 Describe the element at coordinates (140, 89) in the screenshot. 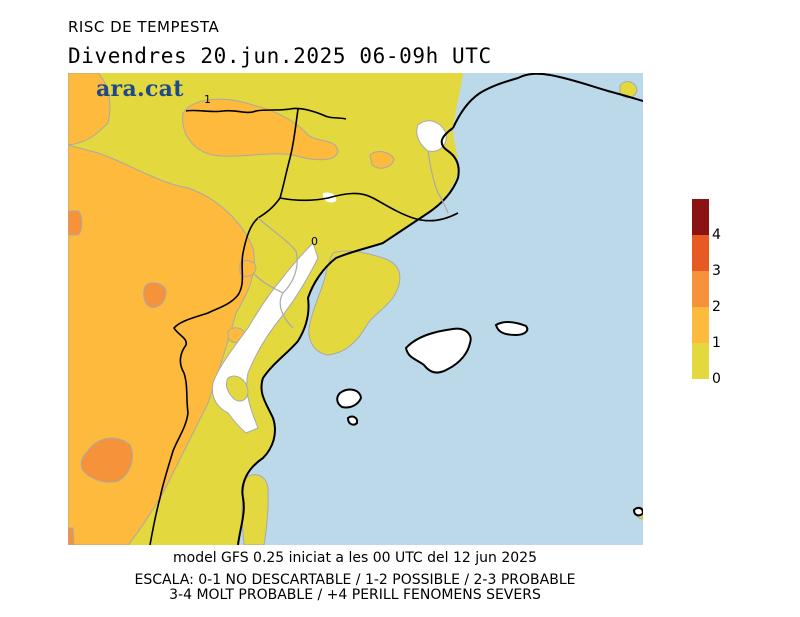

I see `brand-logo: ara.cat` at that location.